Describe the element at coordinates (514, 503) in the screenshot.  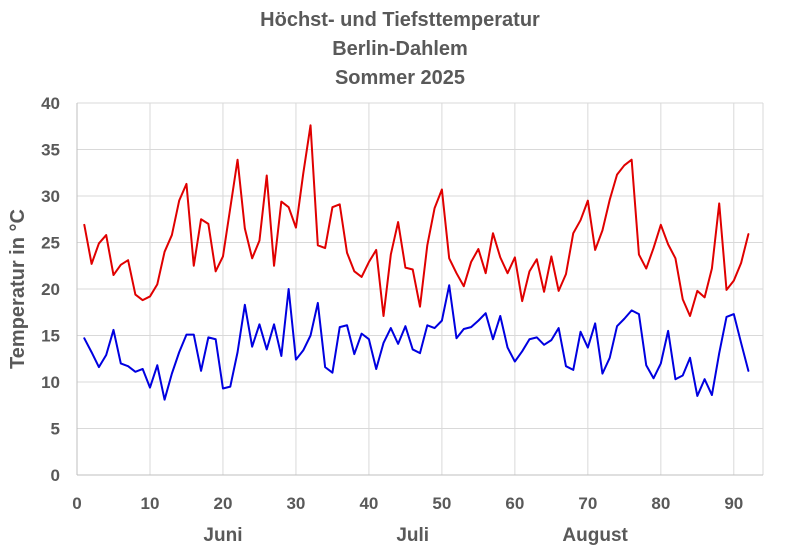
I see `x-tick-label: 60` at that location.